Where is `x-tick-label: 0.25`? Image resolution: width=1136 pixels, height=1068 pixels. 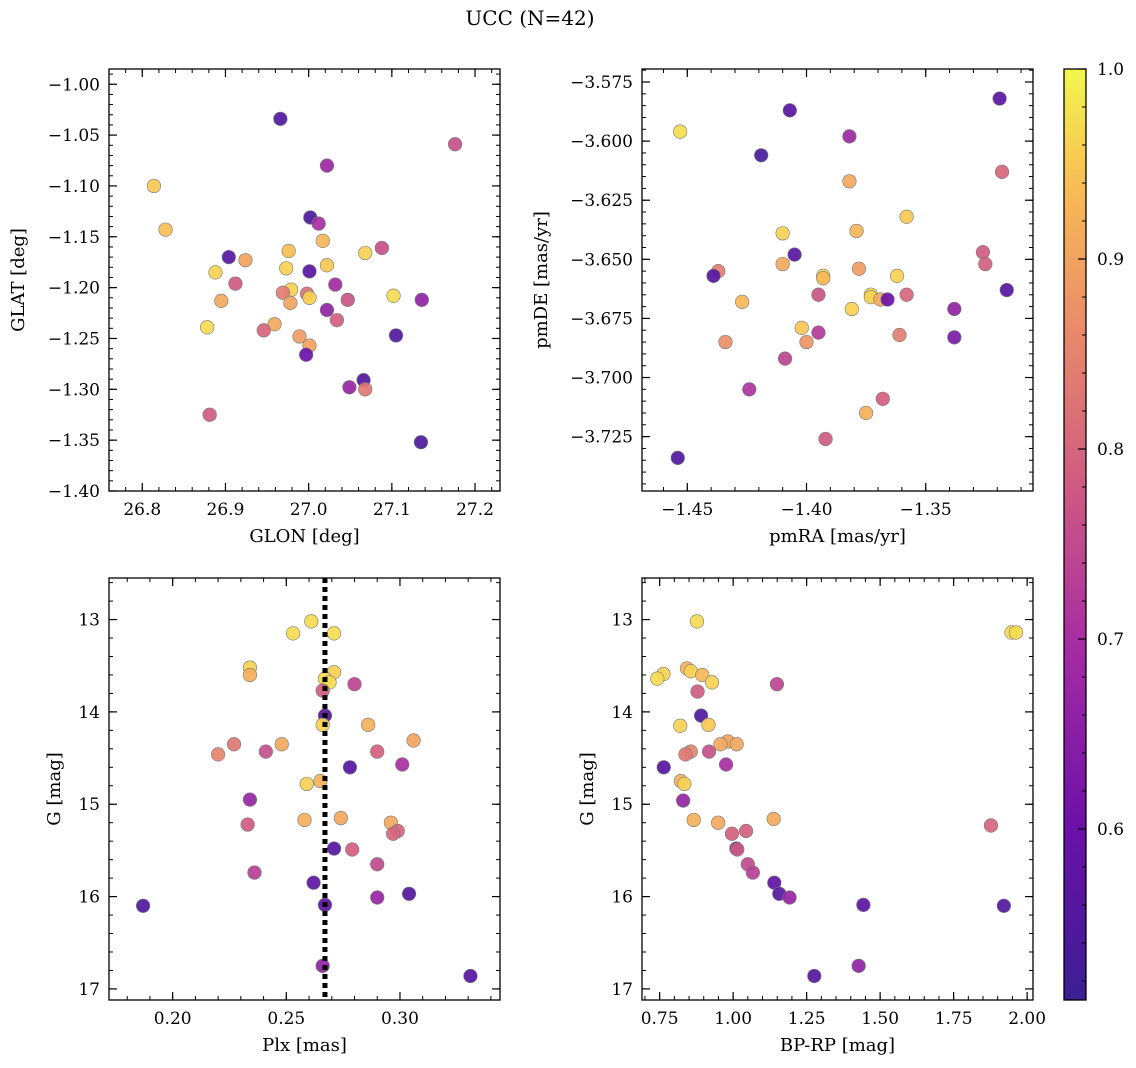
x-tick-label: 0.25 is located at coordinates (286, 1019).